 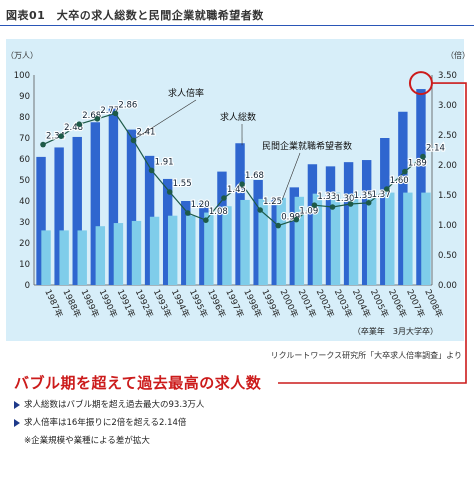 I want to click on data-label: 1.35, so click(x=363, y=196).